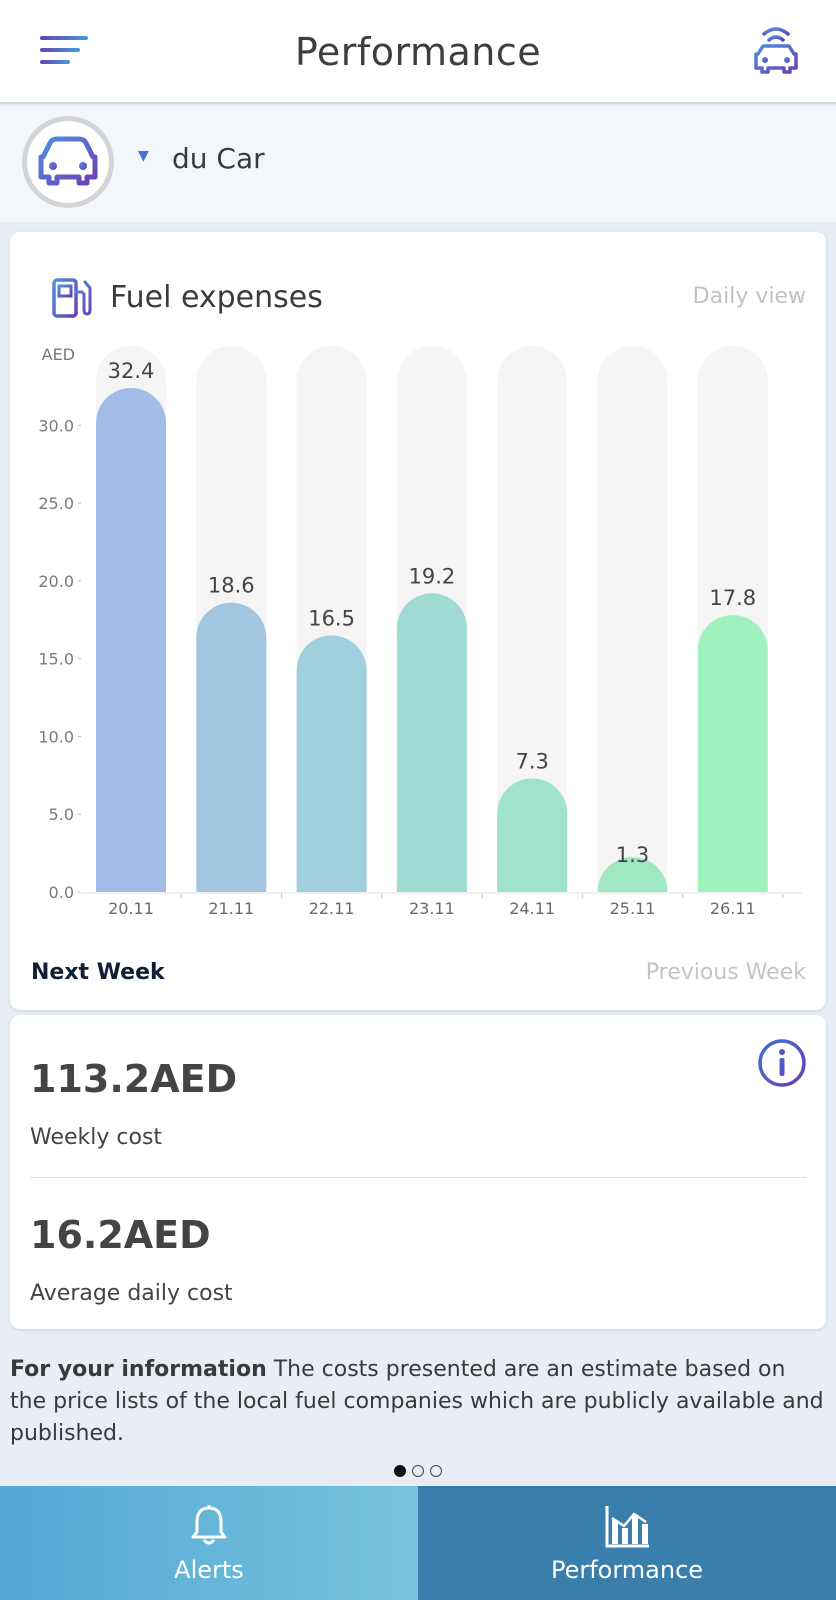 This screenshot has width=836, height=1600. What do you see at coordinates (627, 1527) in the screenshot?
I see `bar-chart-icon` at bounding box center [627, 1527].